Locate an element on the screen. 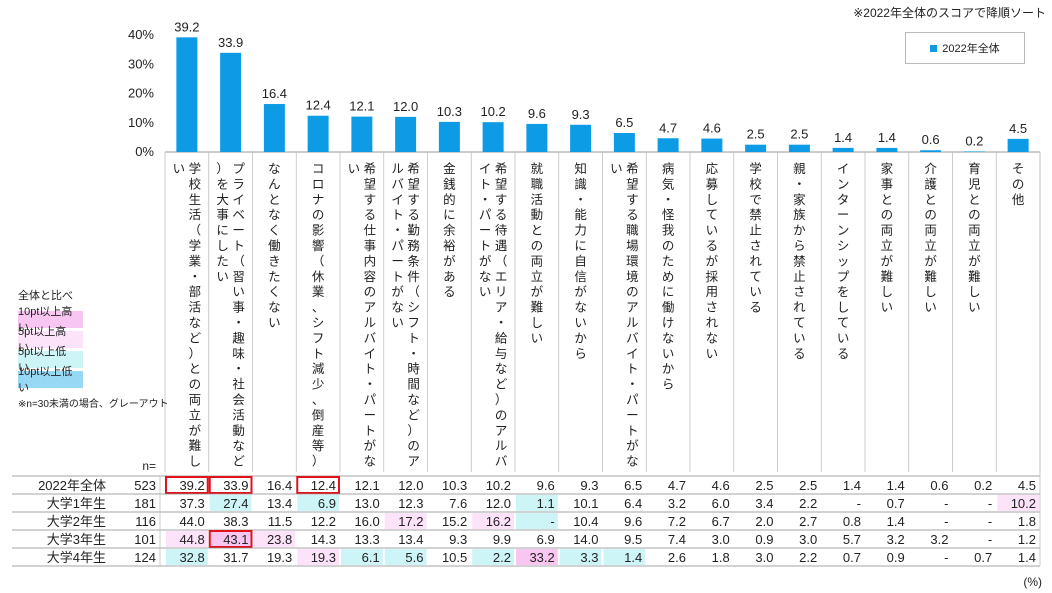  category-label-char: イ is located at coordinates (370, 354).